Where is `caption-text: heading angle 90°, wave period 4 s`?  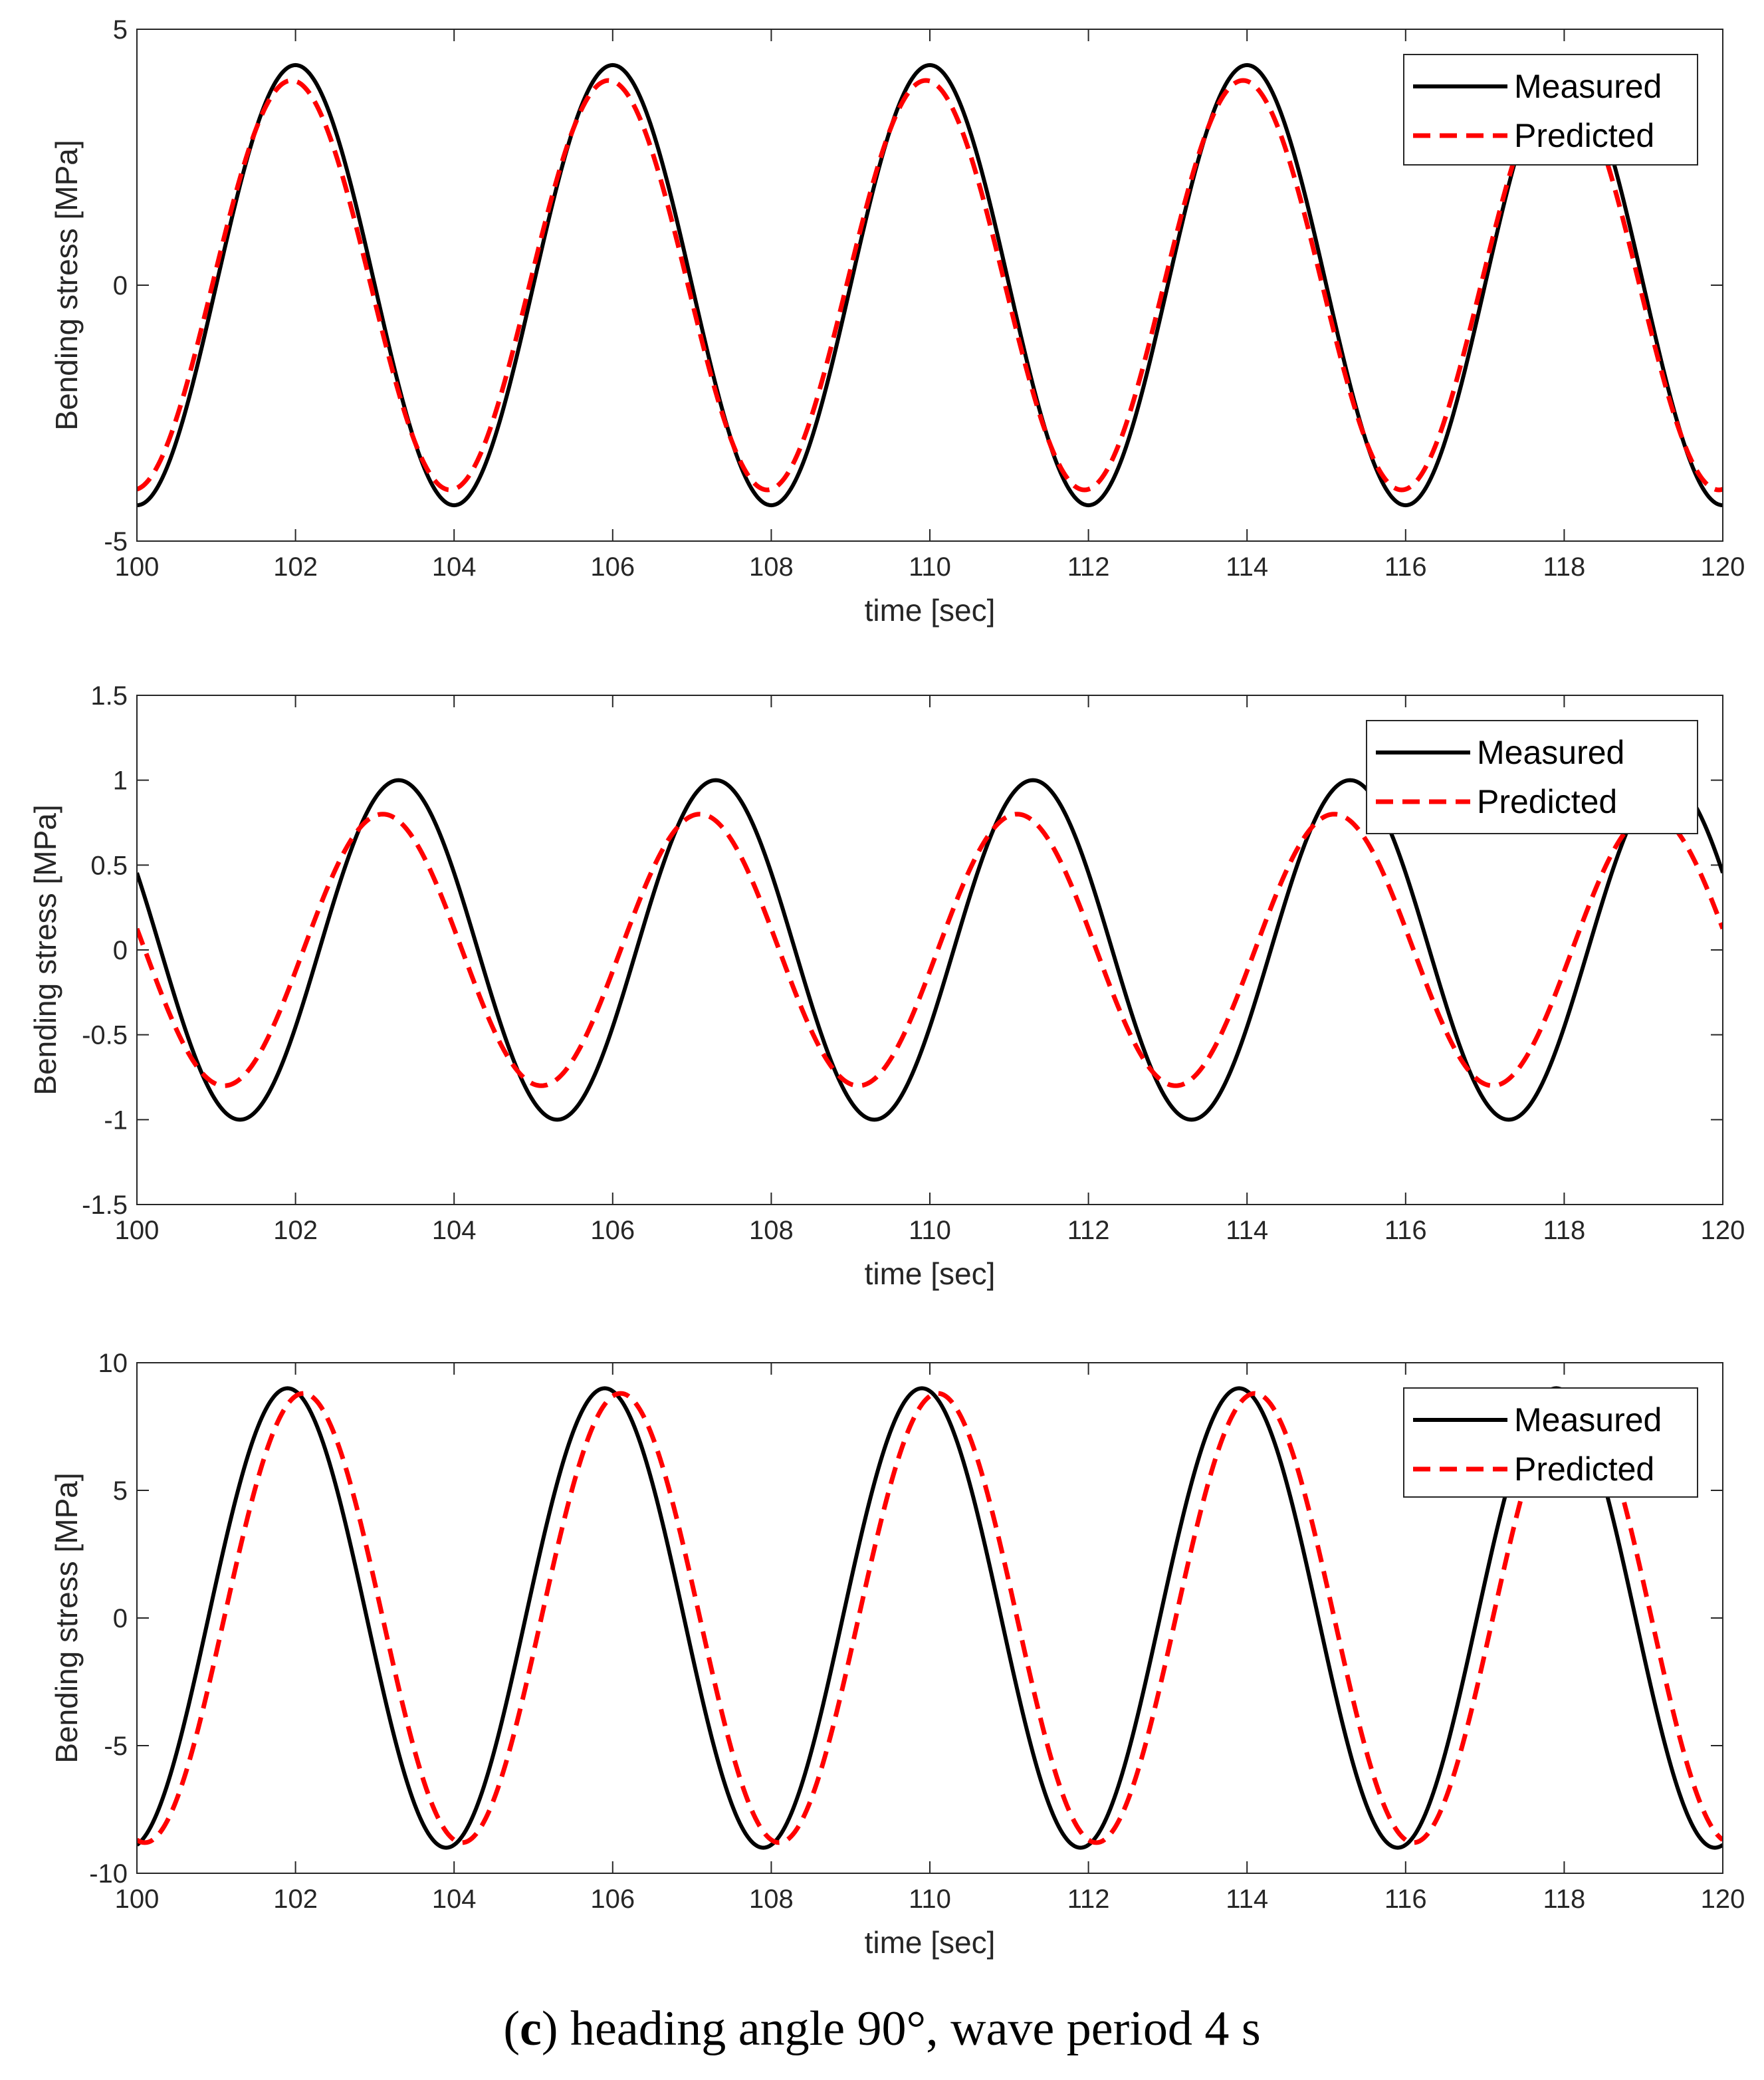
caption-text: heading angle 90°, wave period 4 s is located at coordinates (909, 2029).